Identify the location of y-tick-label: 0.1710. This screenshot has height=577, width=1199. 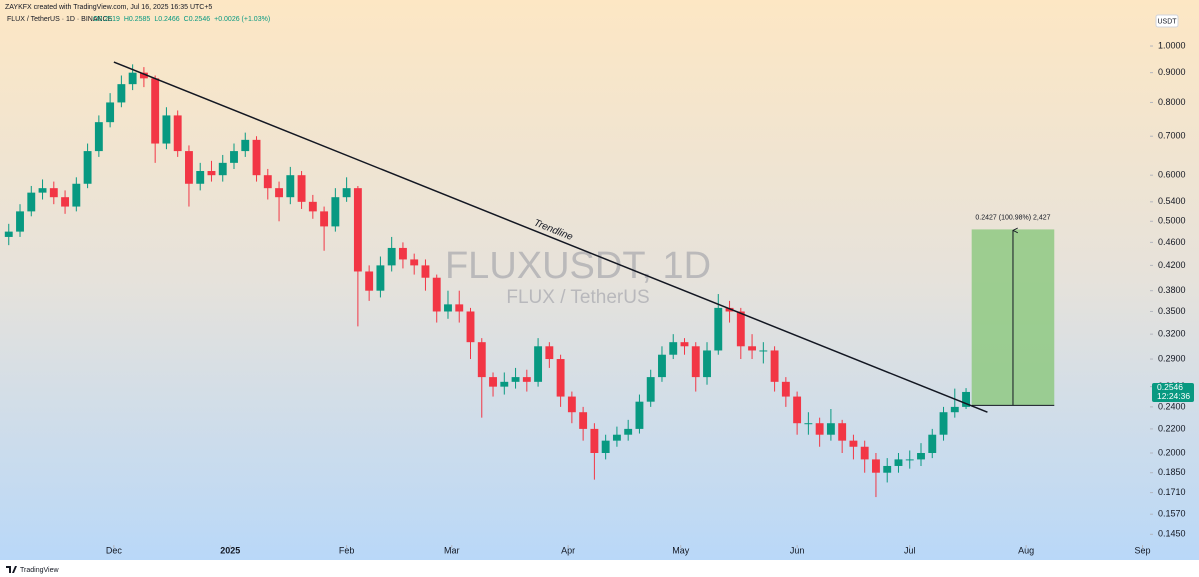
(1172, 492).